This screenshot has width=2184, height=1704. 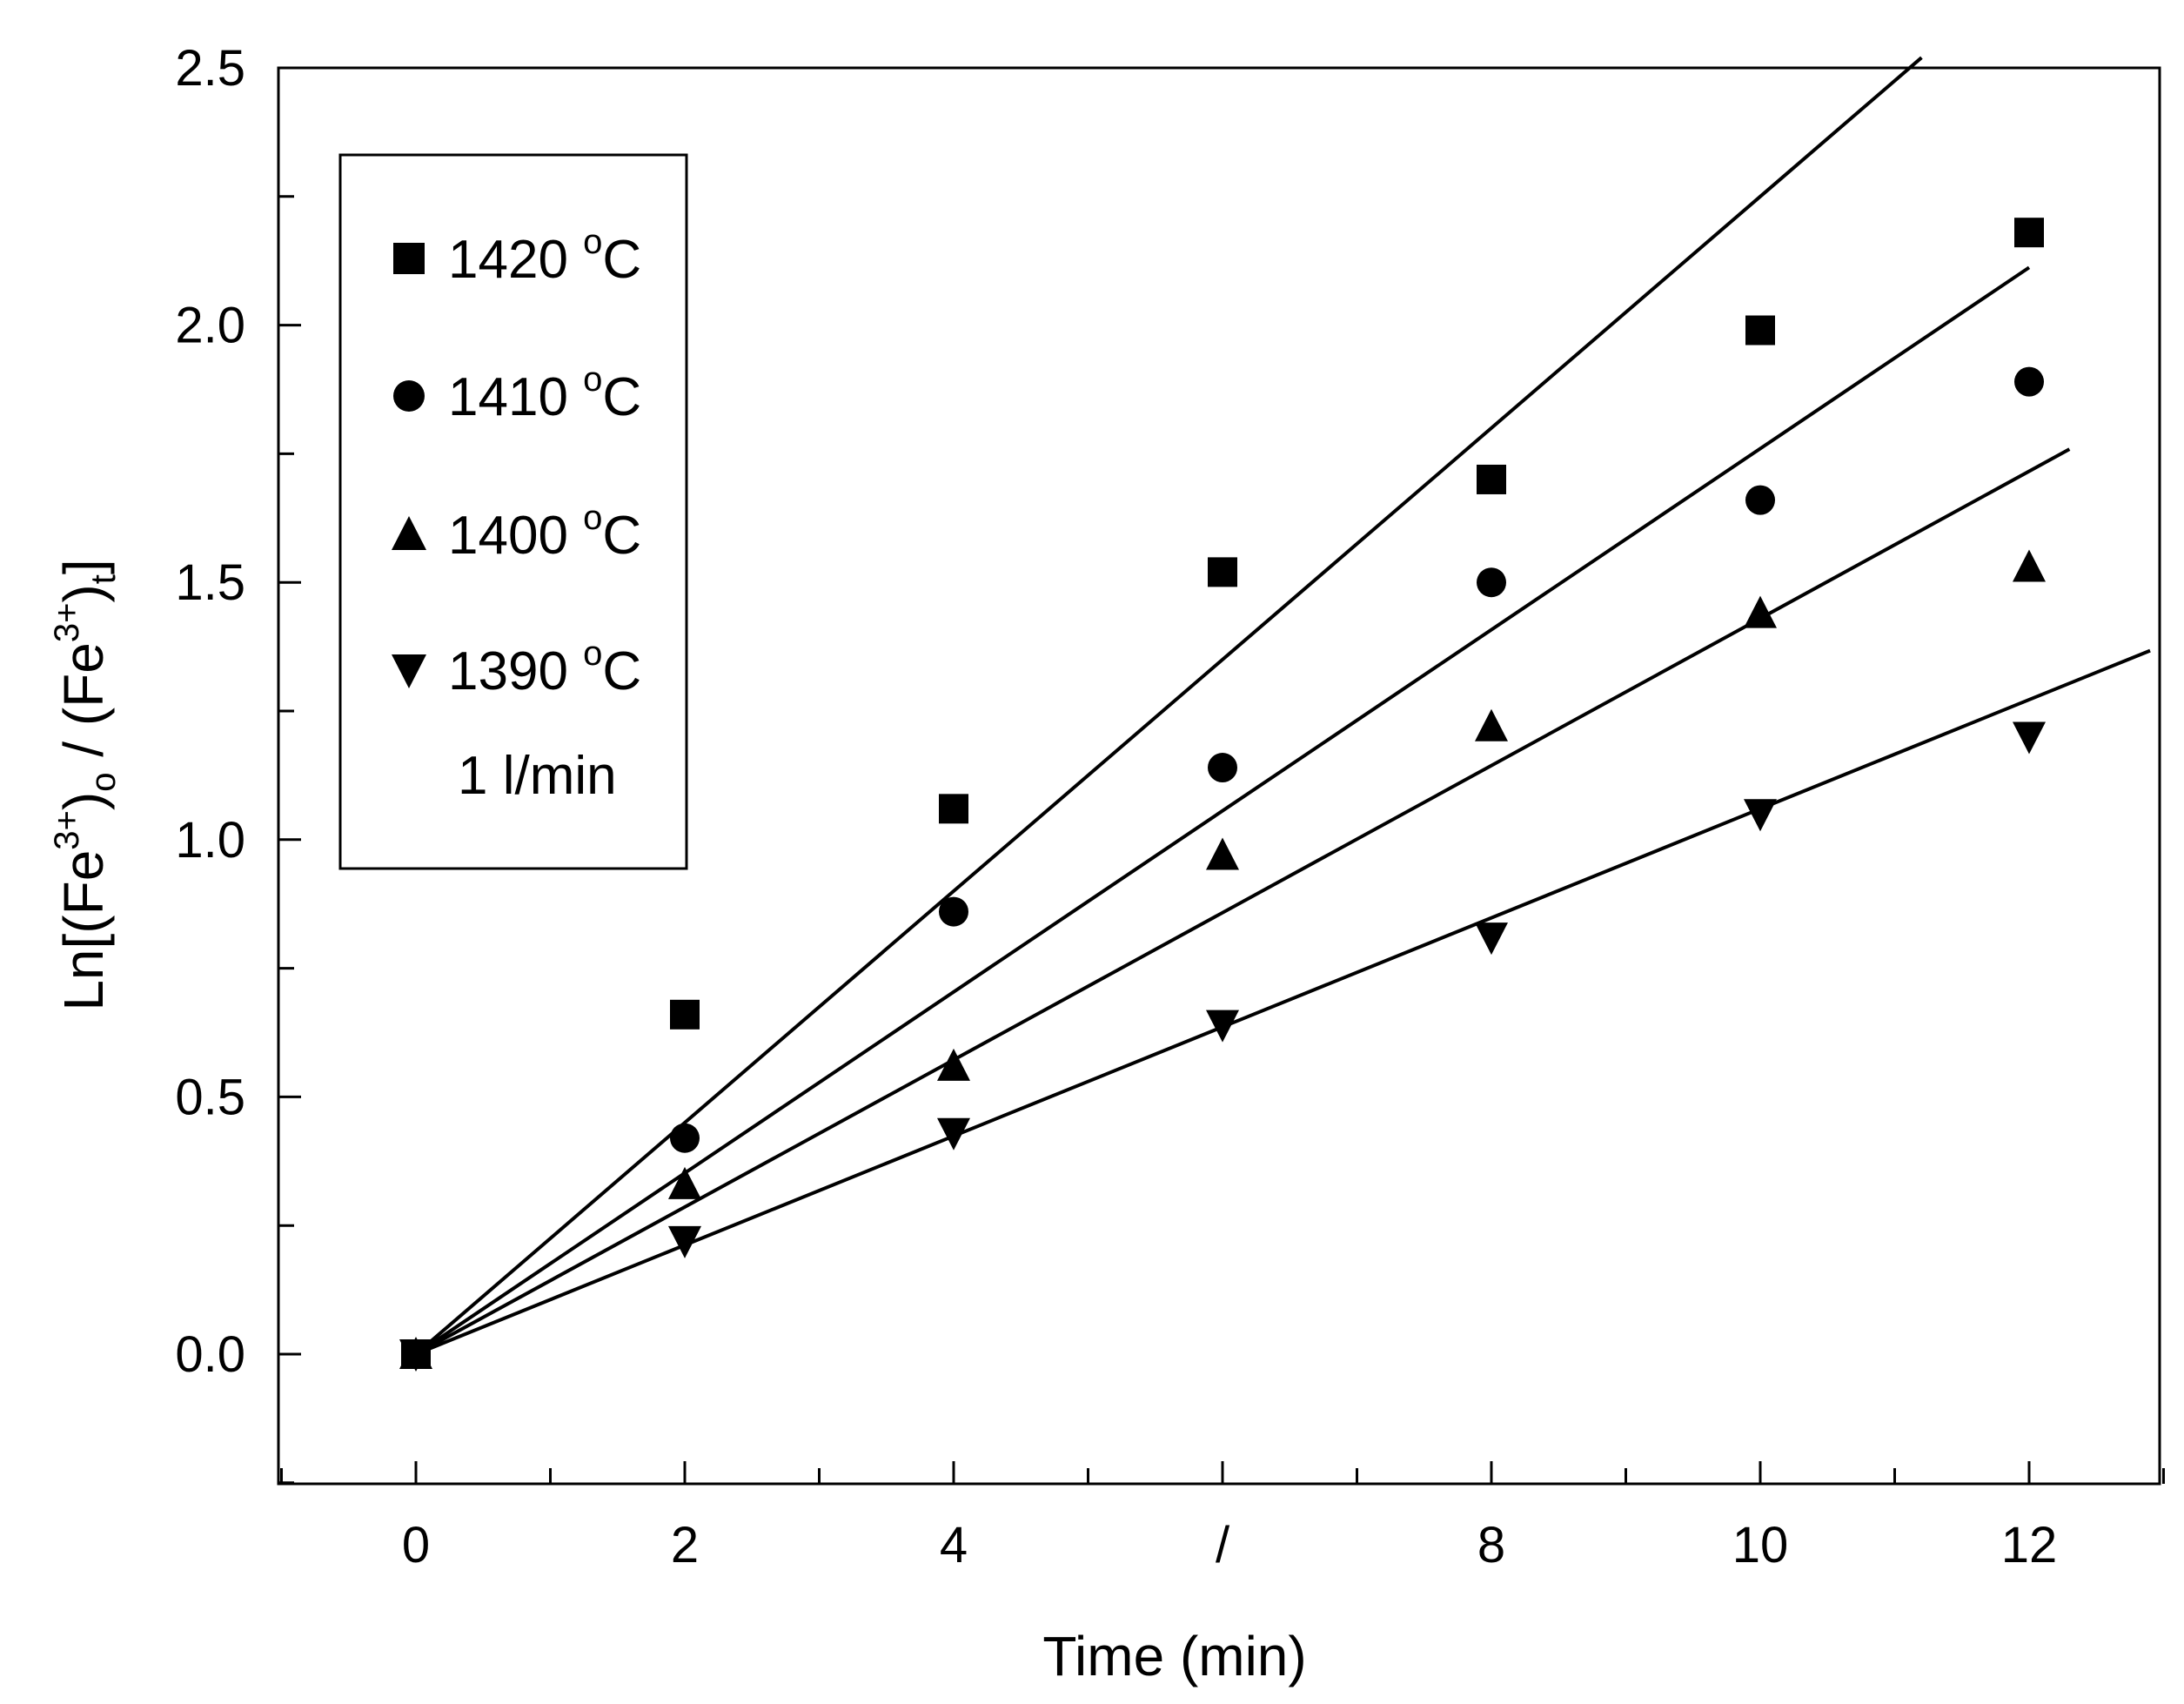 What do you see at coordinates (544, 532) in the screenshot?
I see `legend-label-1400: 1400 oC` at bounding box center [544, 532].